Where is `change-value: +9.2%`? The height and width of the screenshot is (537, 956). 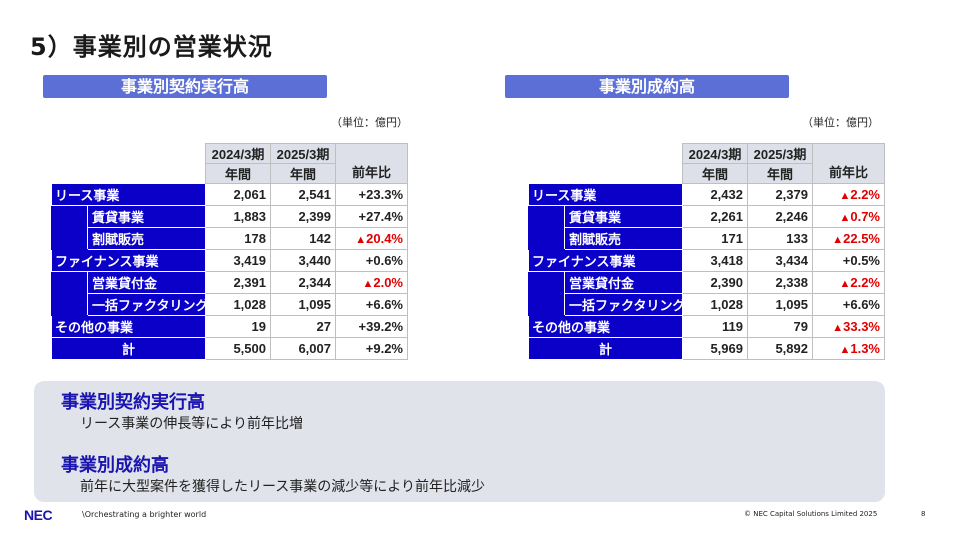 change-value: +9.2% is located at coordinates (371, 348).